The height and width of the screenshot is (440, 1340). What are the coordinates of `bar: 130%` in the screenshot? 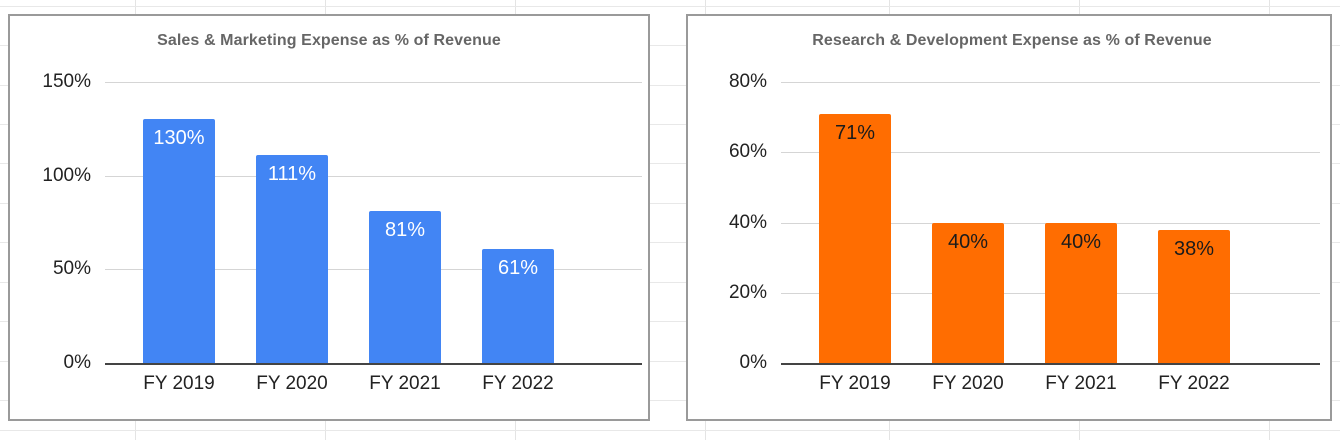 It's located at (179, 241).